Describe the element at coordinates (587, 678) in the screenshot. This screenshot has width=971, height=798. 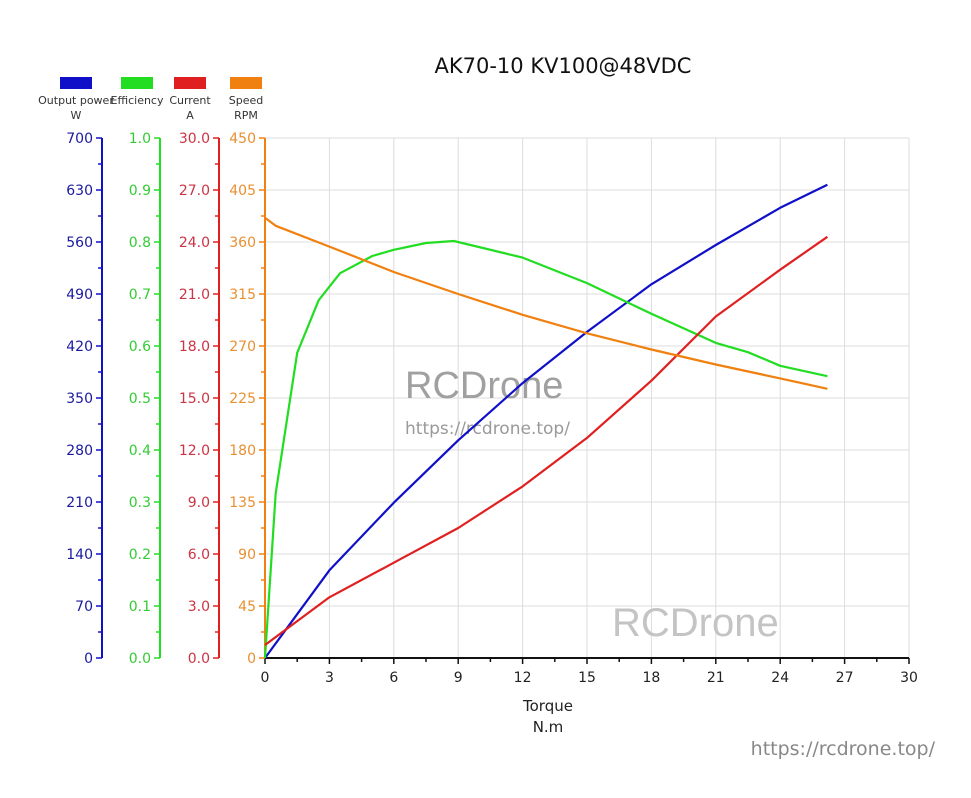
I see `x-tick-label: 15` at that location.